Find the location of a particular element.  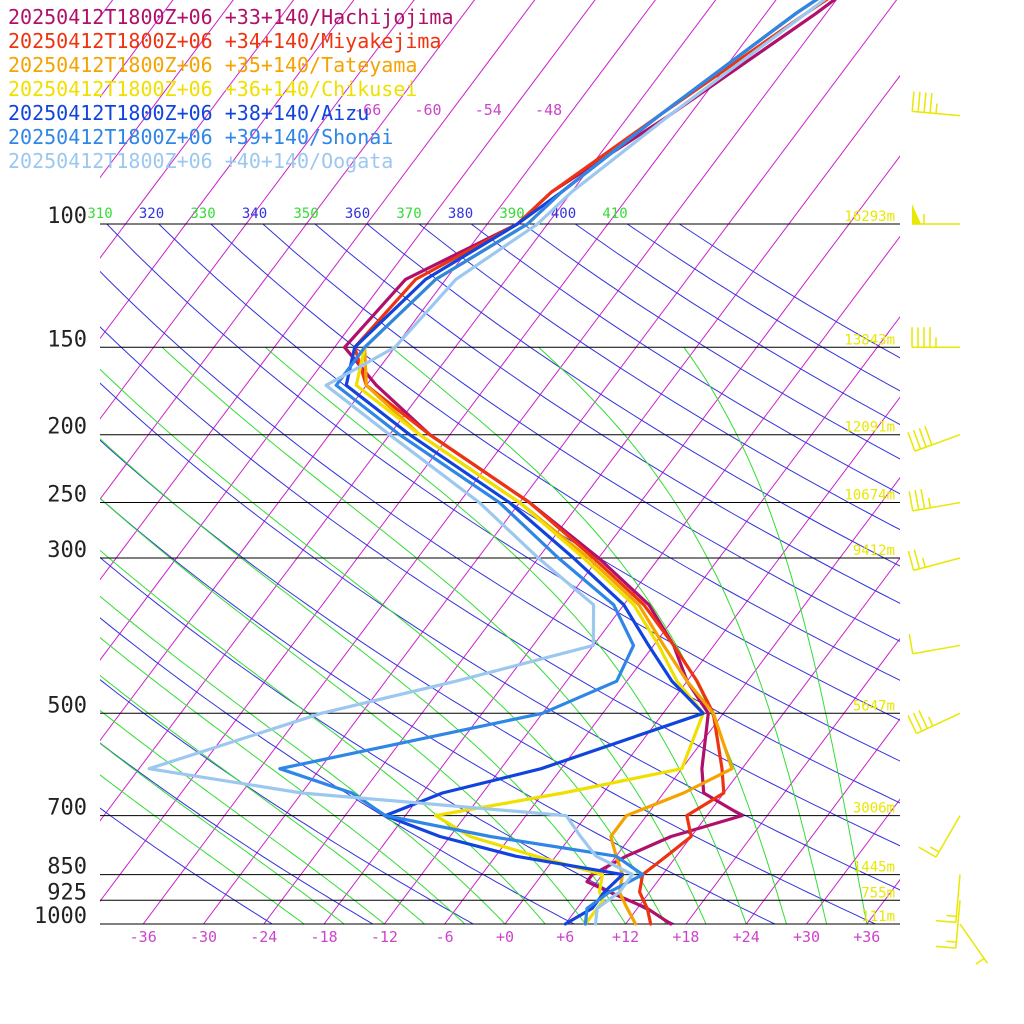

pressure-label: 200 is located at coordinates (67, 427).